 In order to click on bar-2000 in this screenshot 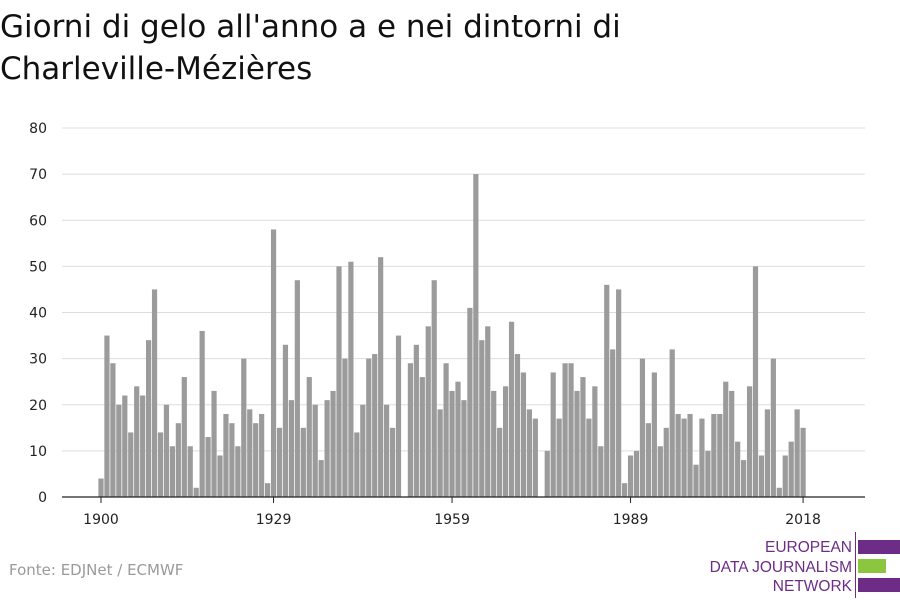, I will do `click(696, 480)`.